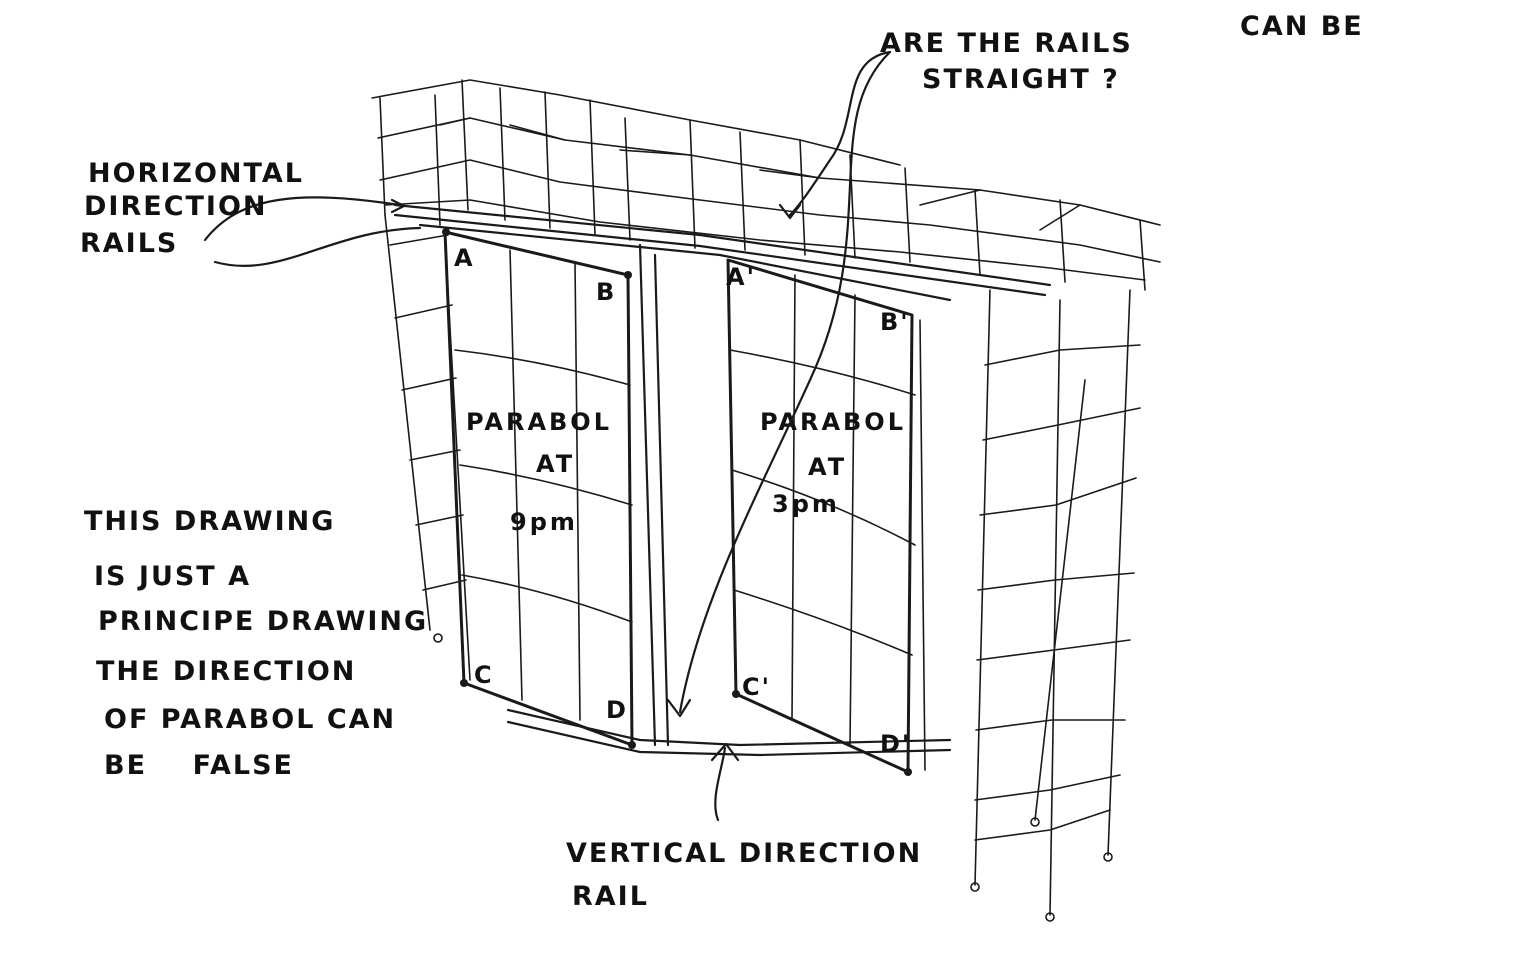  I want to click on note-principle-line-4: THE DIRECTION, so click(226, 671).